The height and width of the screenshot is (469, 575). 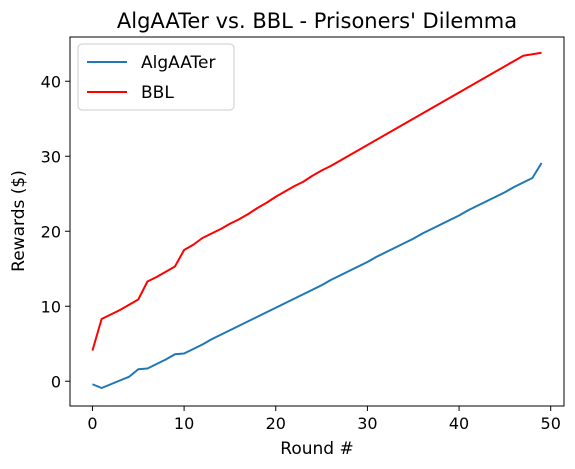 I want to click on y-tick-label: 10, so click(x=51, y=306).